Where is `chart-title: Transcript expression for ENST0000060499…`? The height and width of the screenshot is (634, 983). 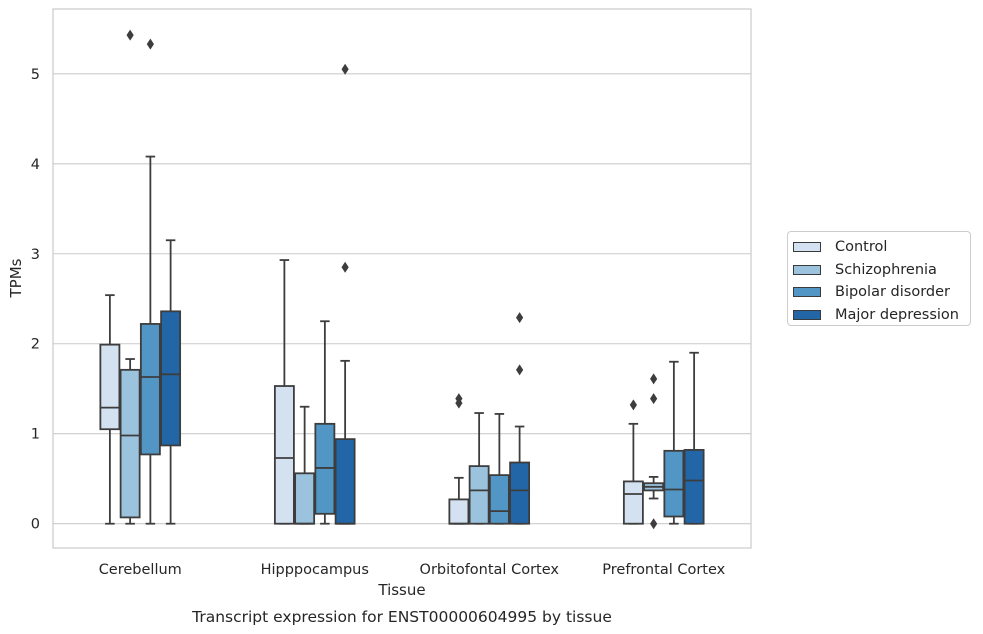
chart-title: Transcript expression for ENST0000060499… is located at coordinates (401, 617).